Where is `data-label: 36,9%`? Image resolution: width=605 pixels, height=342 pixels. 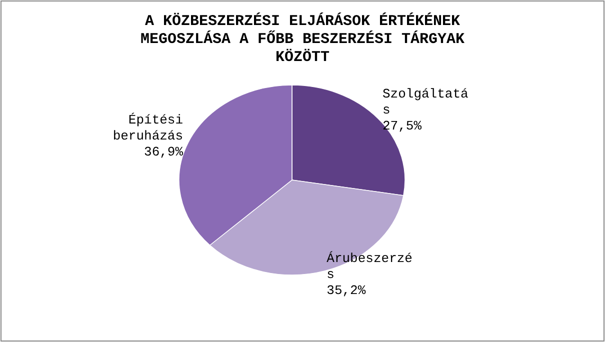 data-label: 36,9% is located at coordinates (164, 152).